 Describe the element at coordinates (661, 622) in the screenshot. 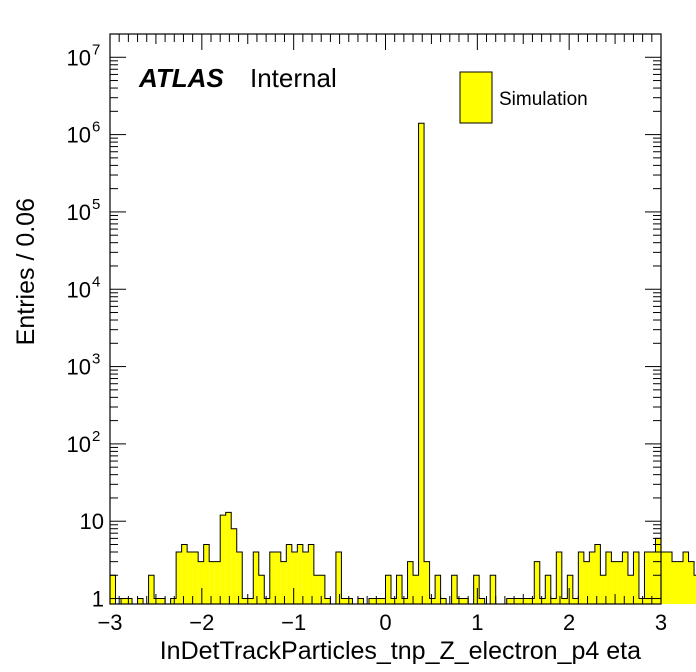

I see `x-tick-label: 3` at that location.